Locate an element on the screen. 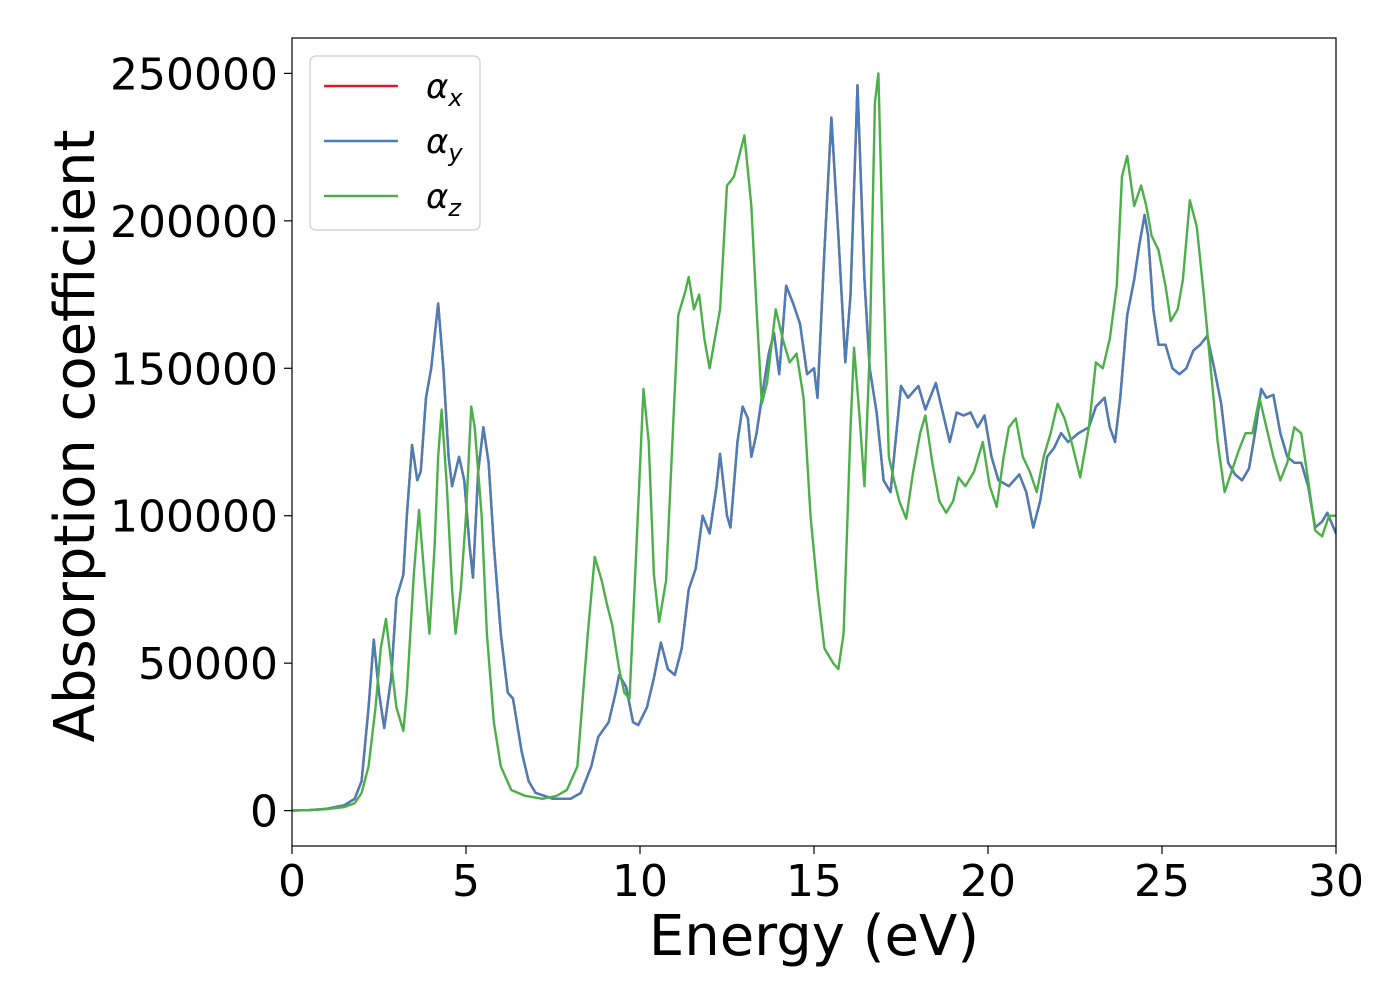 The image size is (1400, 1000). legend: αx αy αz is located at coordinates (395, 143).